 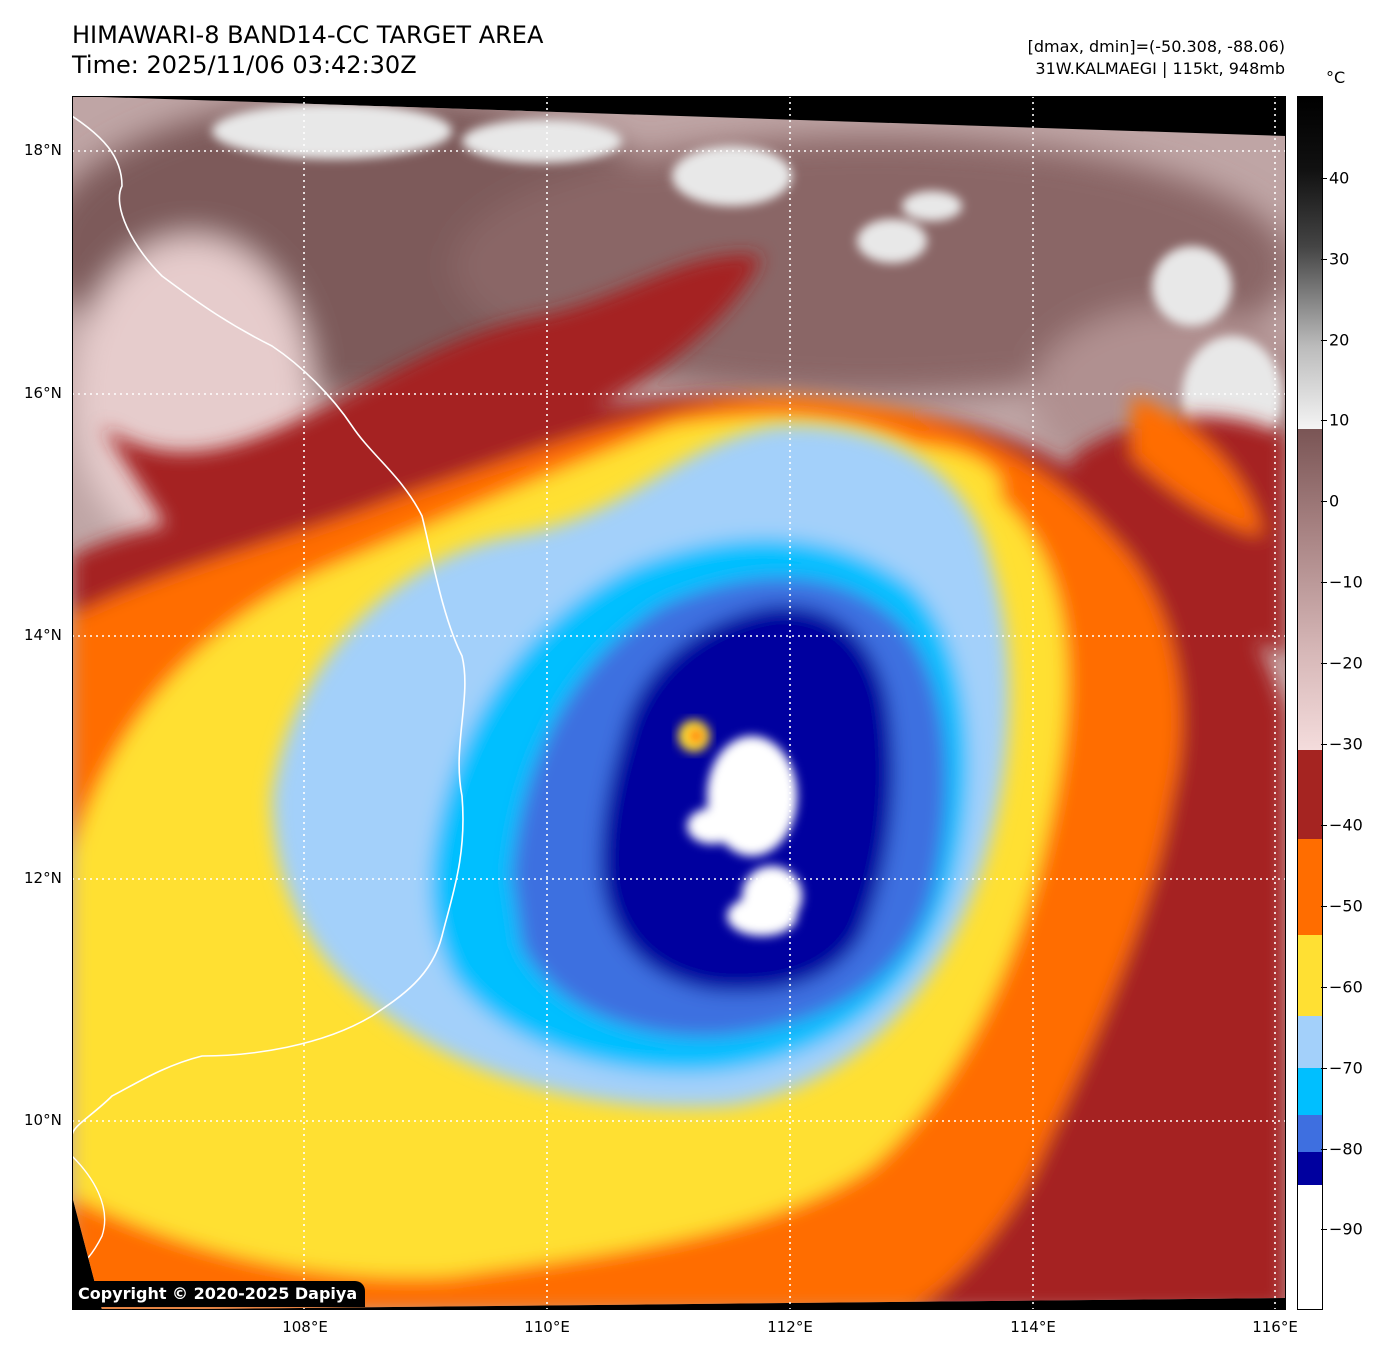 I want to click on colorbar, so click(x=1310, y=703).